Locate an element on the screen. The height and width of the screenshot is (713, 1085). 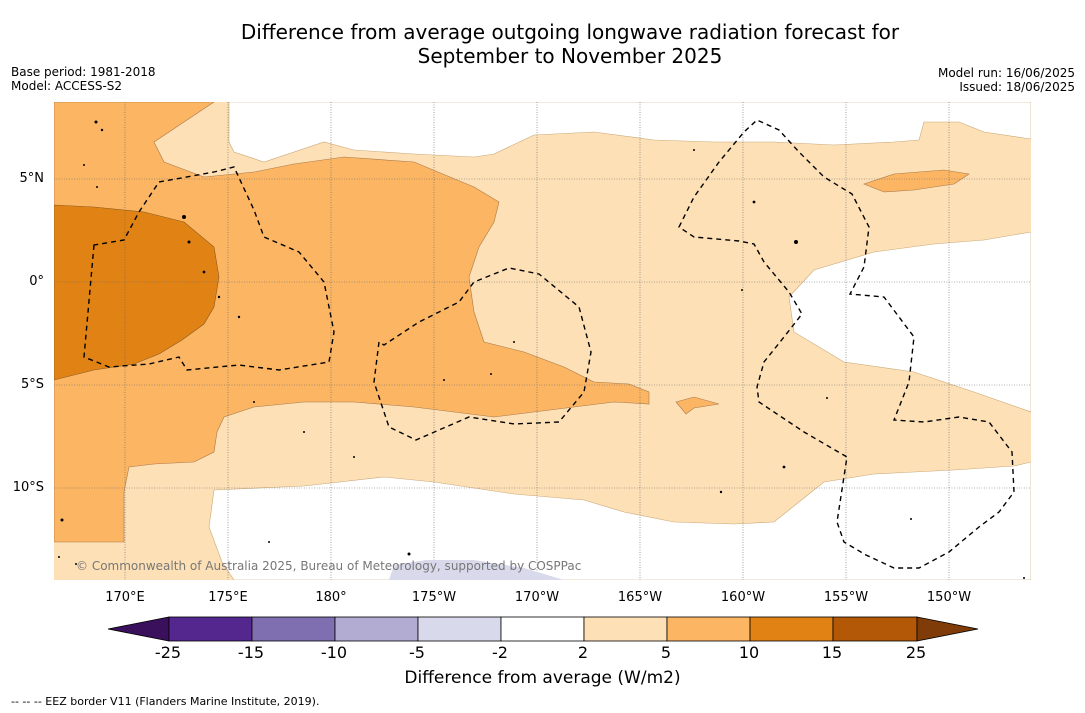
colorbar-tick: -5 is located at coordinates (417, 652).